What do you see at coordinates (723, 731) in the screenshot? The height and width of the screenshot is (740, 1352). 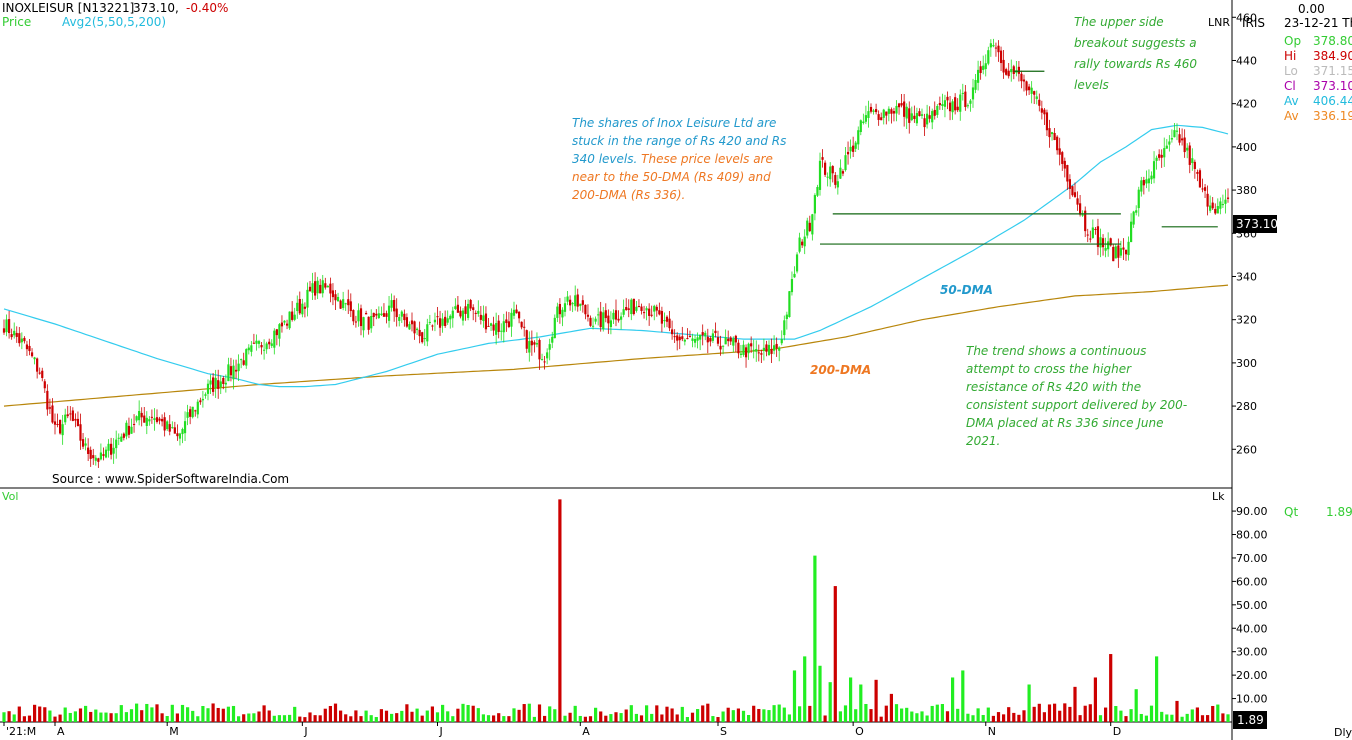 I see `date-tick-label: S` at bounding box center [723, 731].